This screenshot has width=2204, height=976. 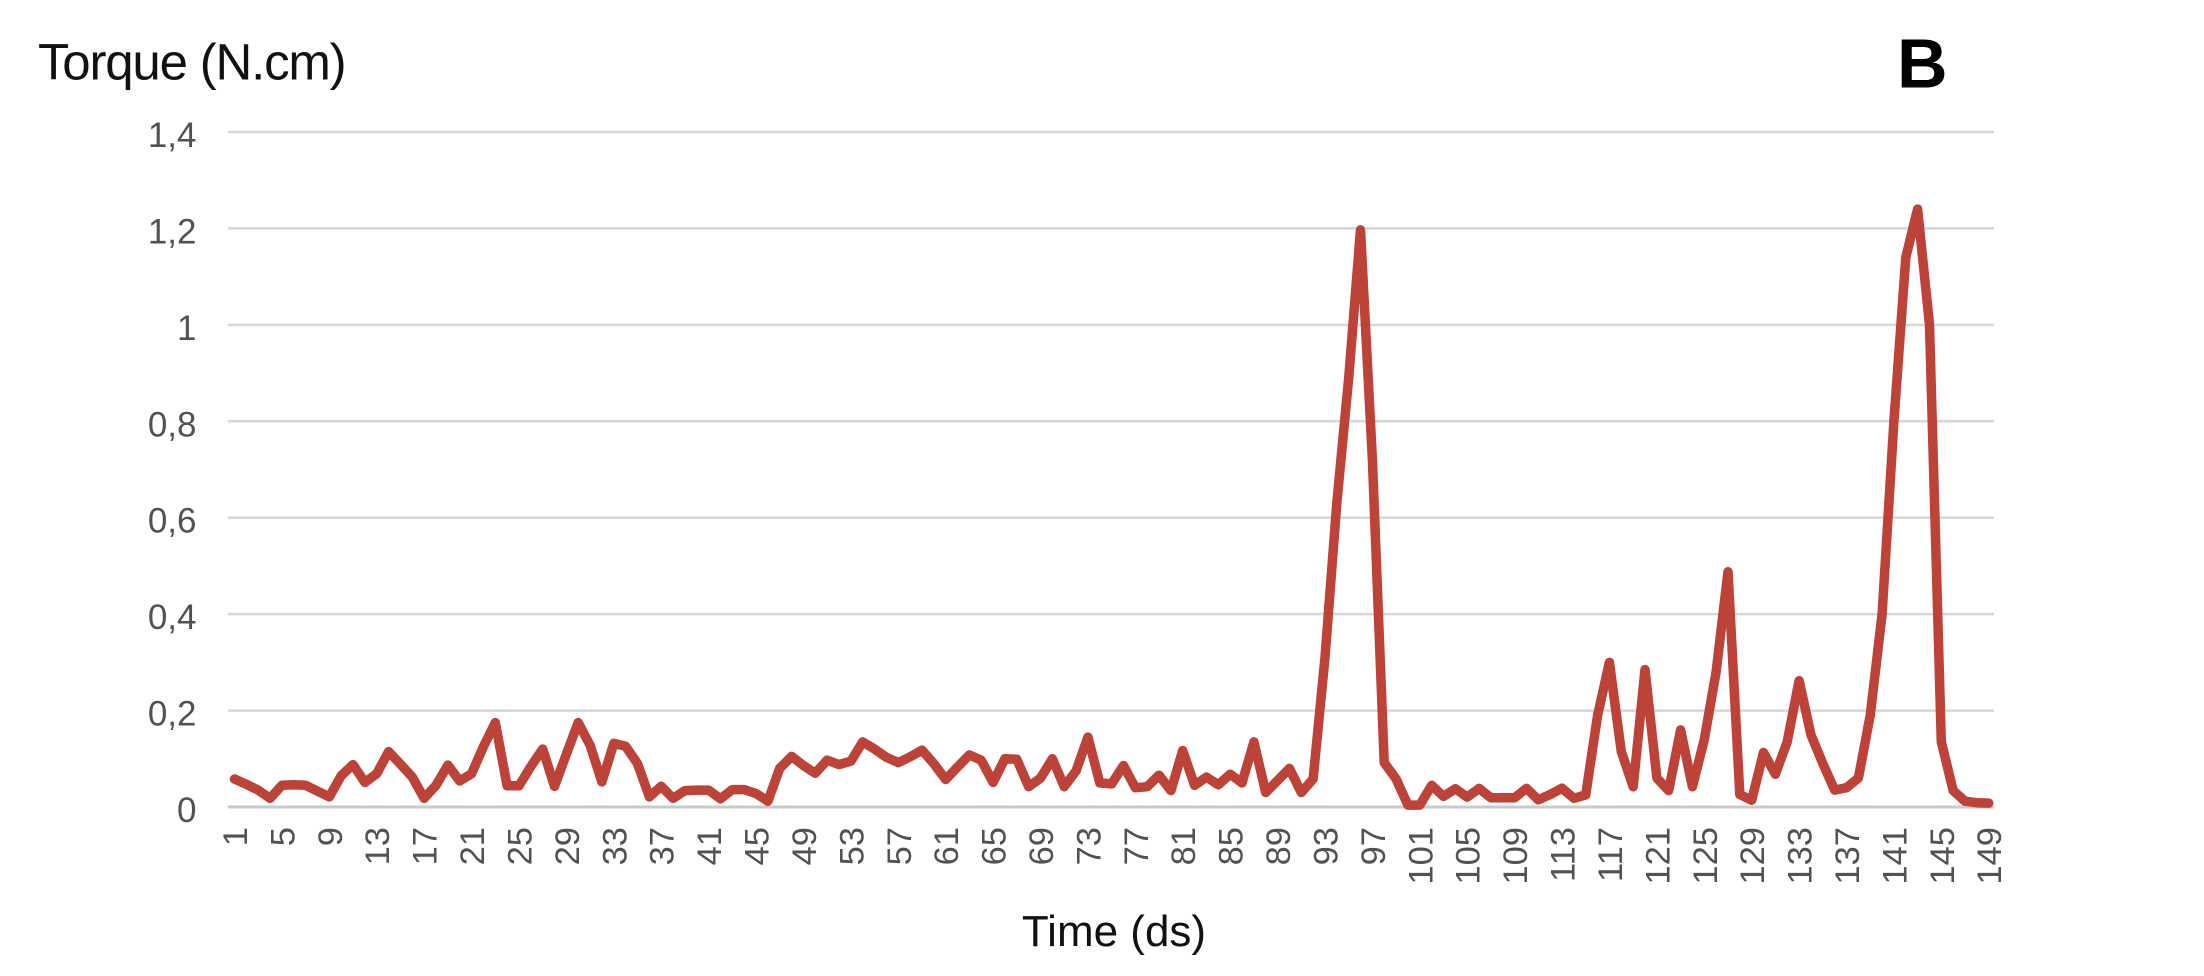 What do you see at coordinates (426, 846) in the screenshot?
I see `svg-text: 17` at bounding box center [426, 846].